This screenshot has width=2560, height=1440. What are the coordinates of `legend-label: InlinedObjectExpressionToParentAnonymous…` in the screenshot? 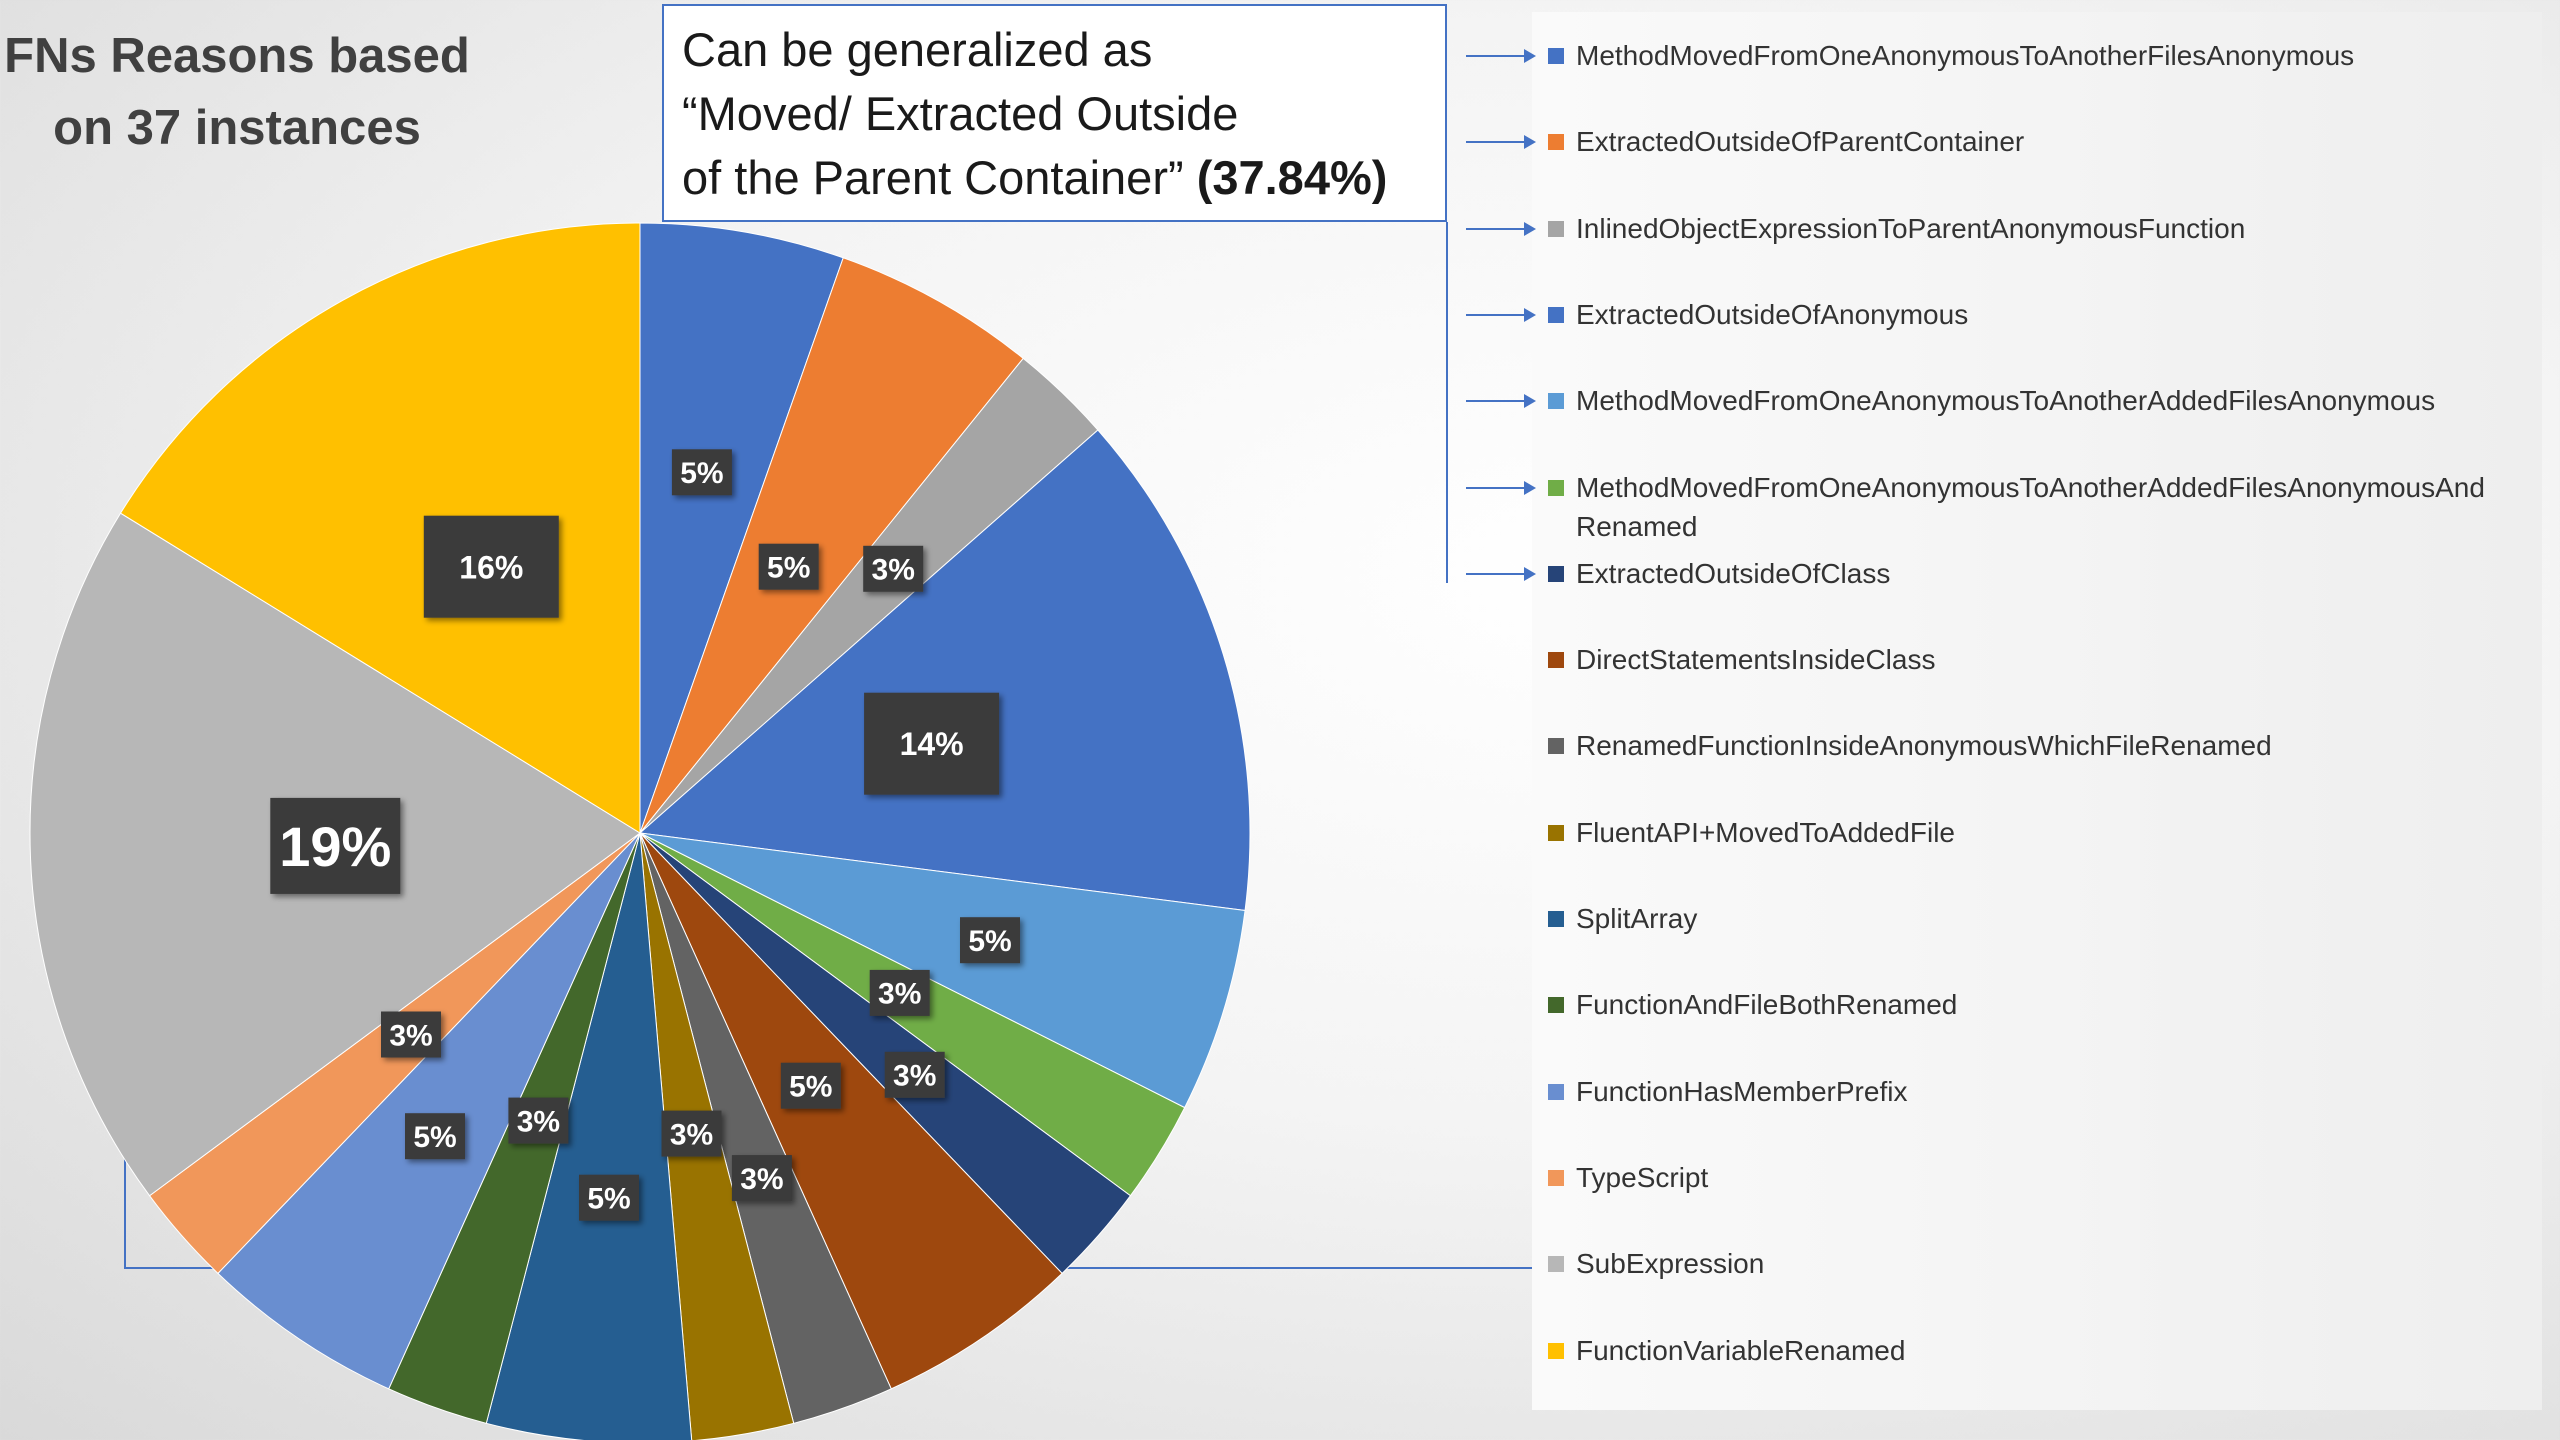 It's located at (1911, 228).